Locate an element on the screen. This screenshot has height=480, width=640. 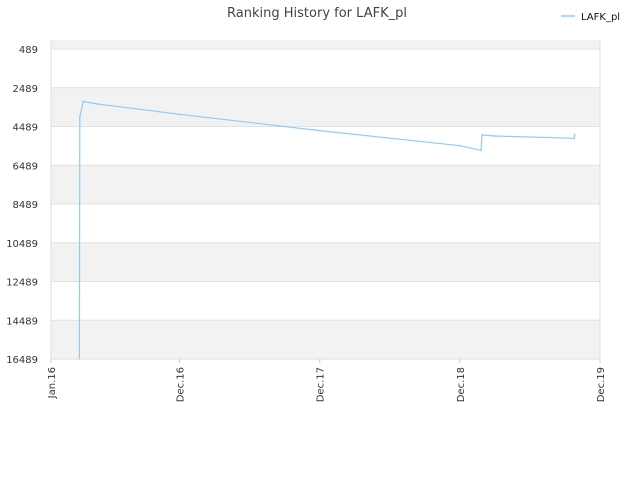
chart-title: Ranking History for LAFK_pl is located at coordinates (317, 13).